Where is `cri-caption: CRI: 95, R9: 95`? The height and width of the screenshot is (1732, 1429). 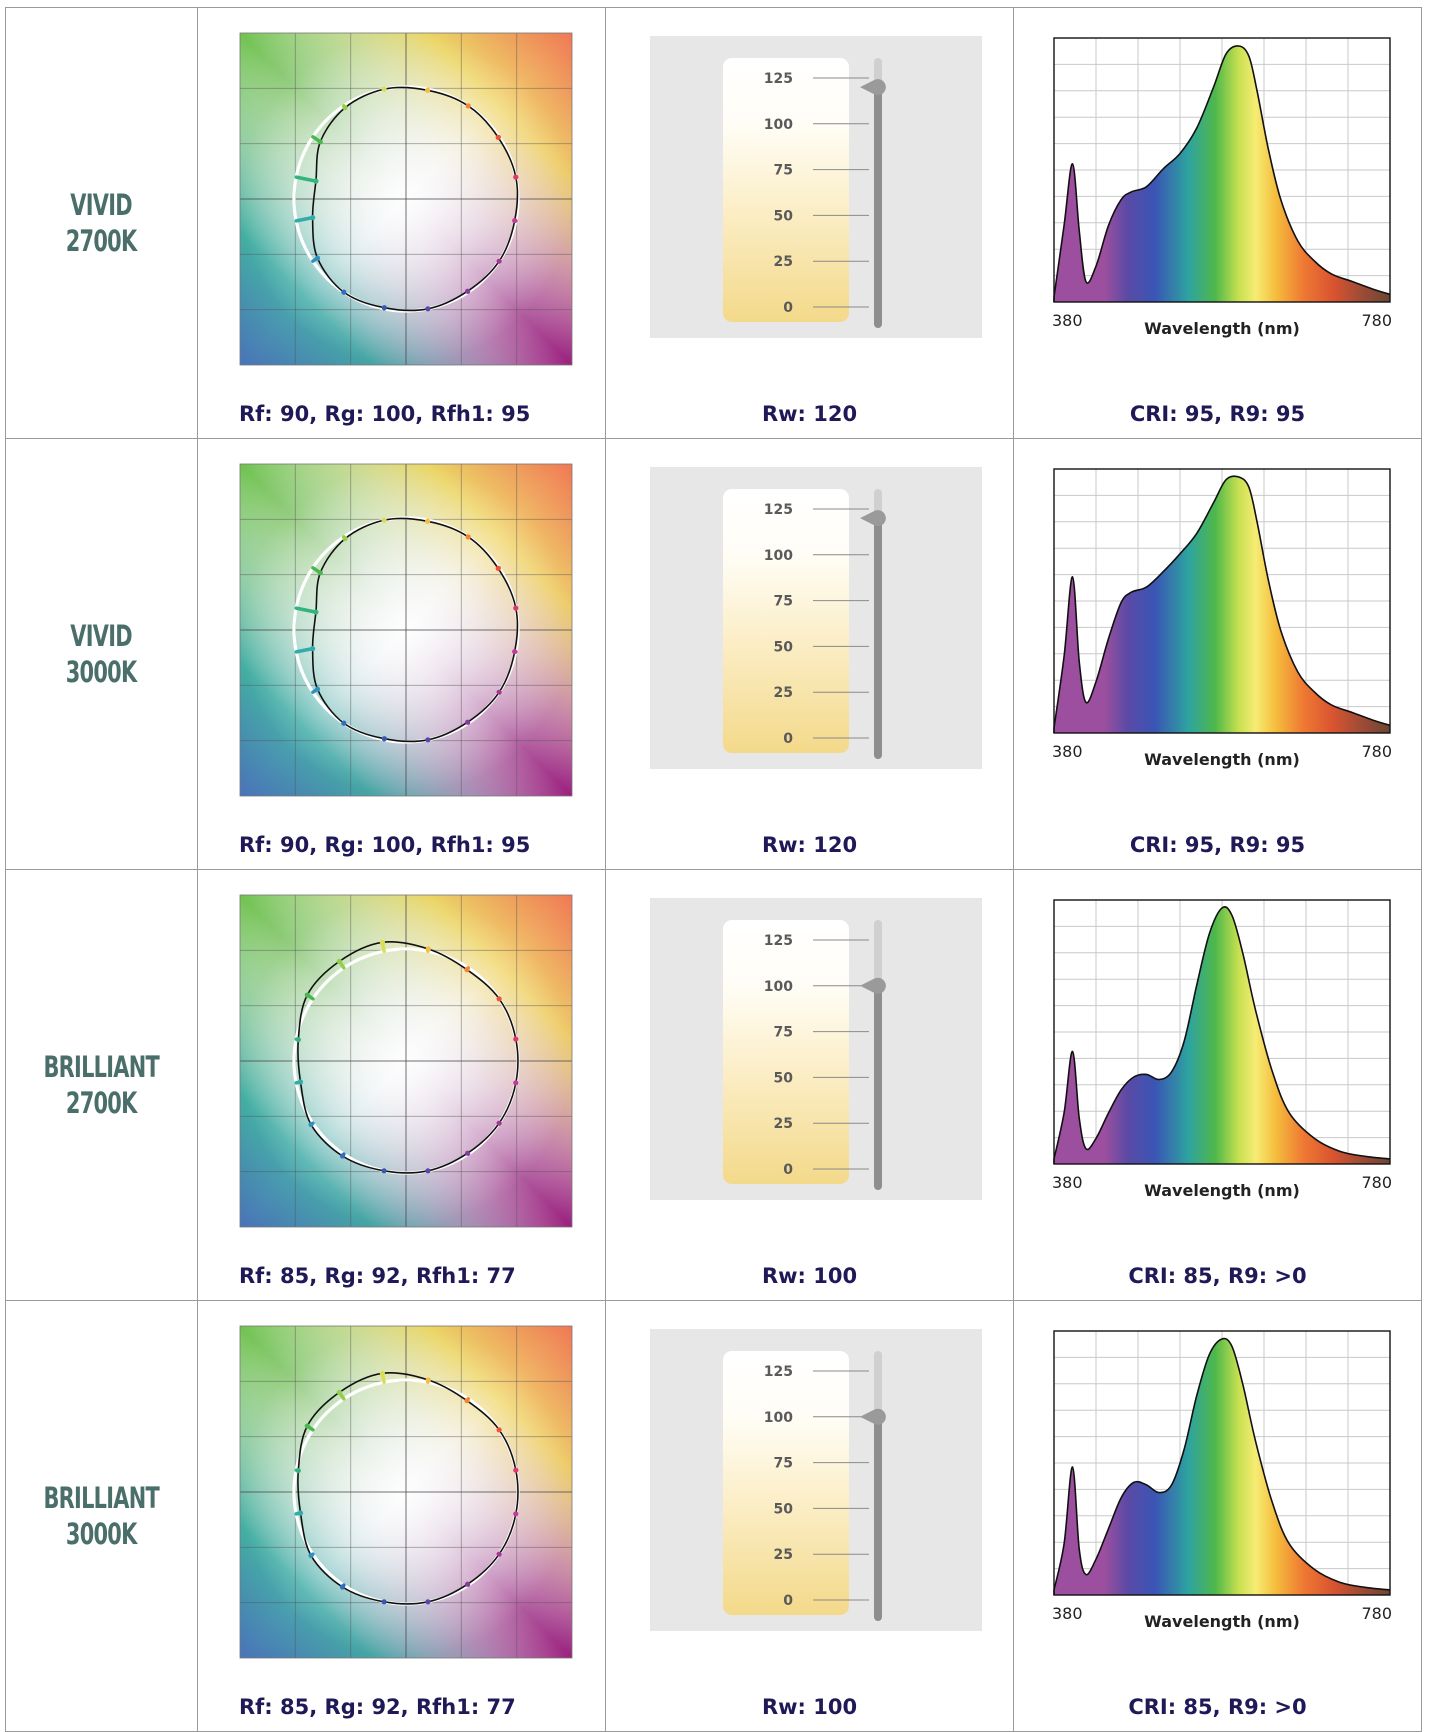 cri-caption: CRI: 95, R9: 95 is located at coordinates (1217, 414).